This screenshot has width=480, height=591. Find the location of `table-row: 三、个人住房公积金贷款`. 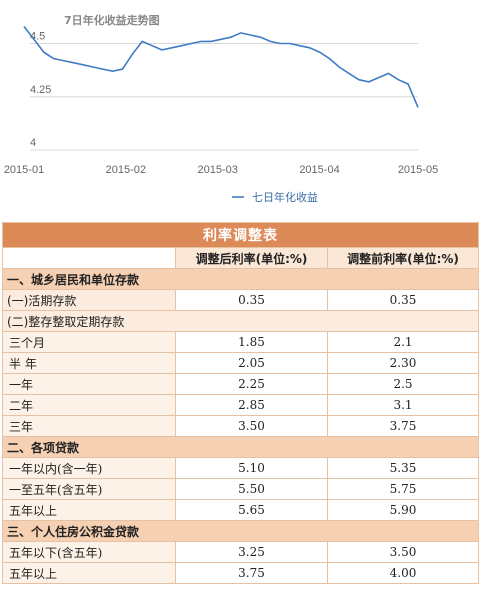

table-row: 三、个人住房公积金贷款 is located at coordinates (240, 531).